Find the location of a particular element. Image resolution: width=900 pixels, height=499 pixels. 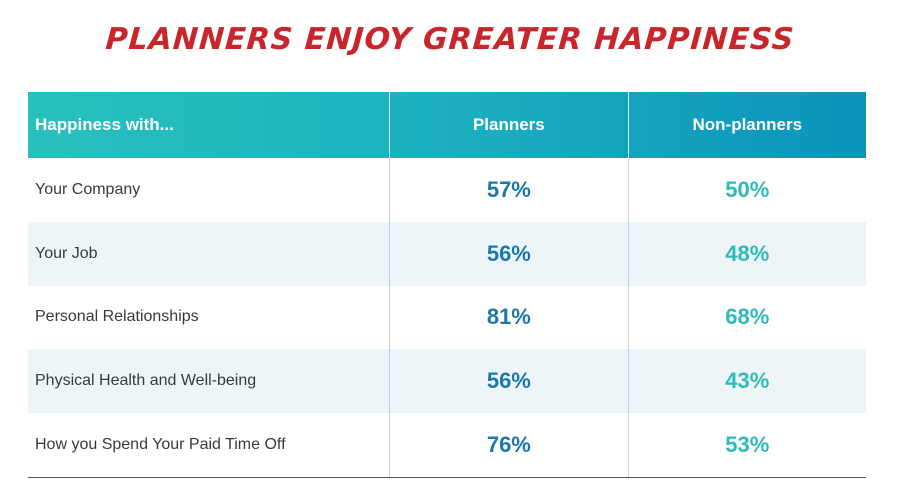

non-planners-value: 48% is located at coordinates (746, 253).